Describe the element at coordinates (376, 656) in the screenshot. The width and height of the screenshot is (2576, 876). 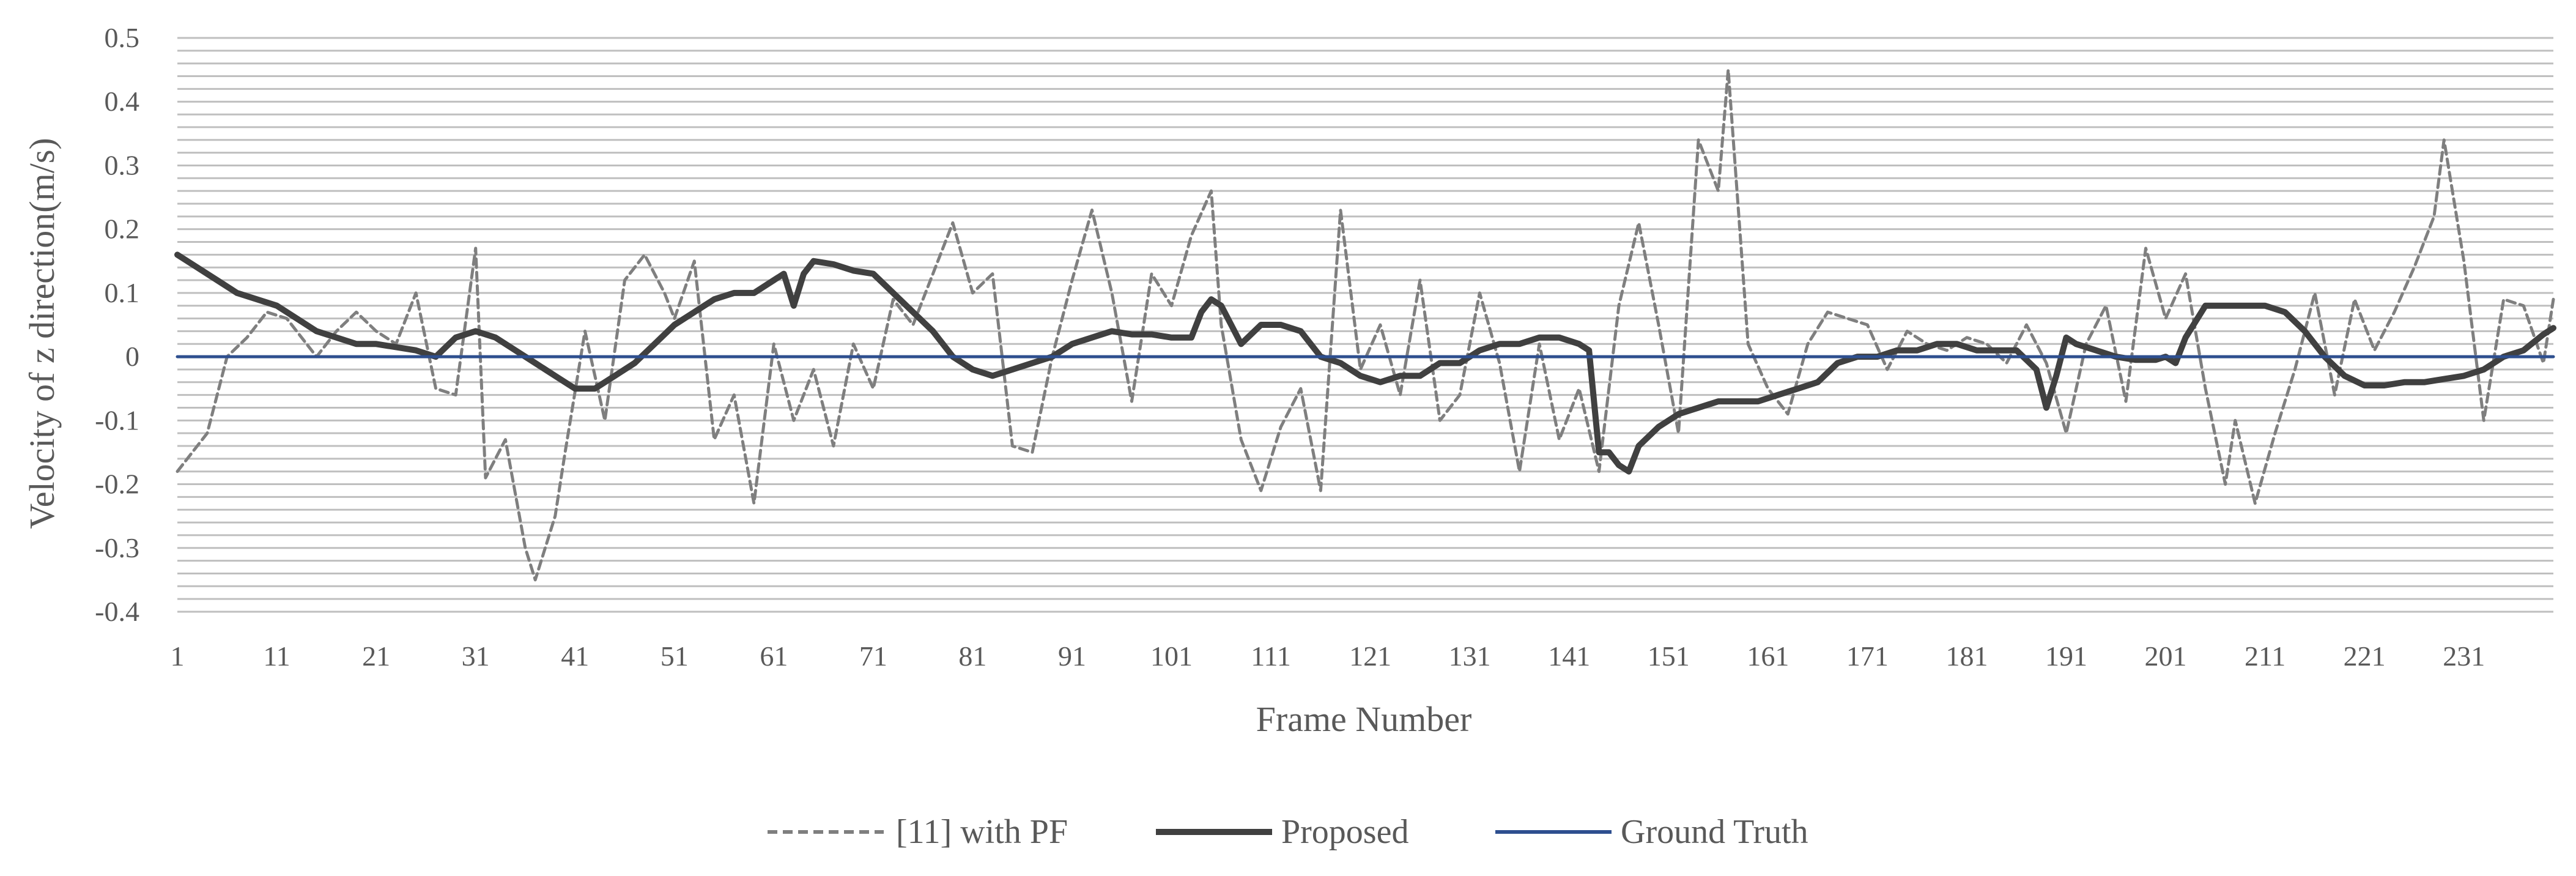
I see `x-tick-label: 21` at that location.